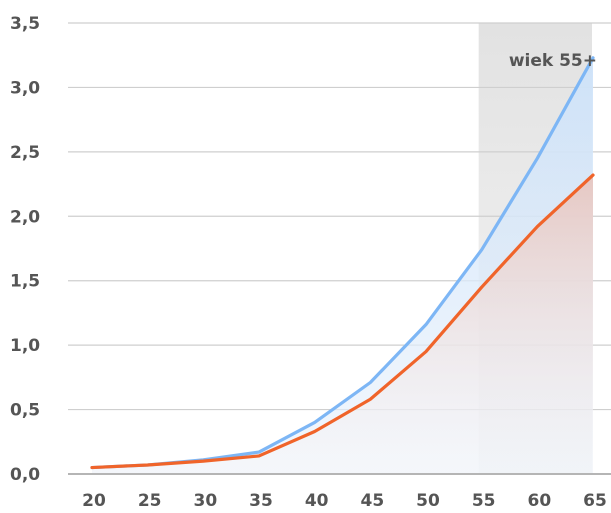 This screenshot has height=513, width=611. Describe the element at coordinates (25, 282) in the screenshot. I see `y-tick-label: 1,5` at that location.